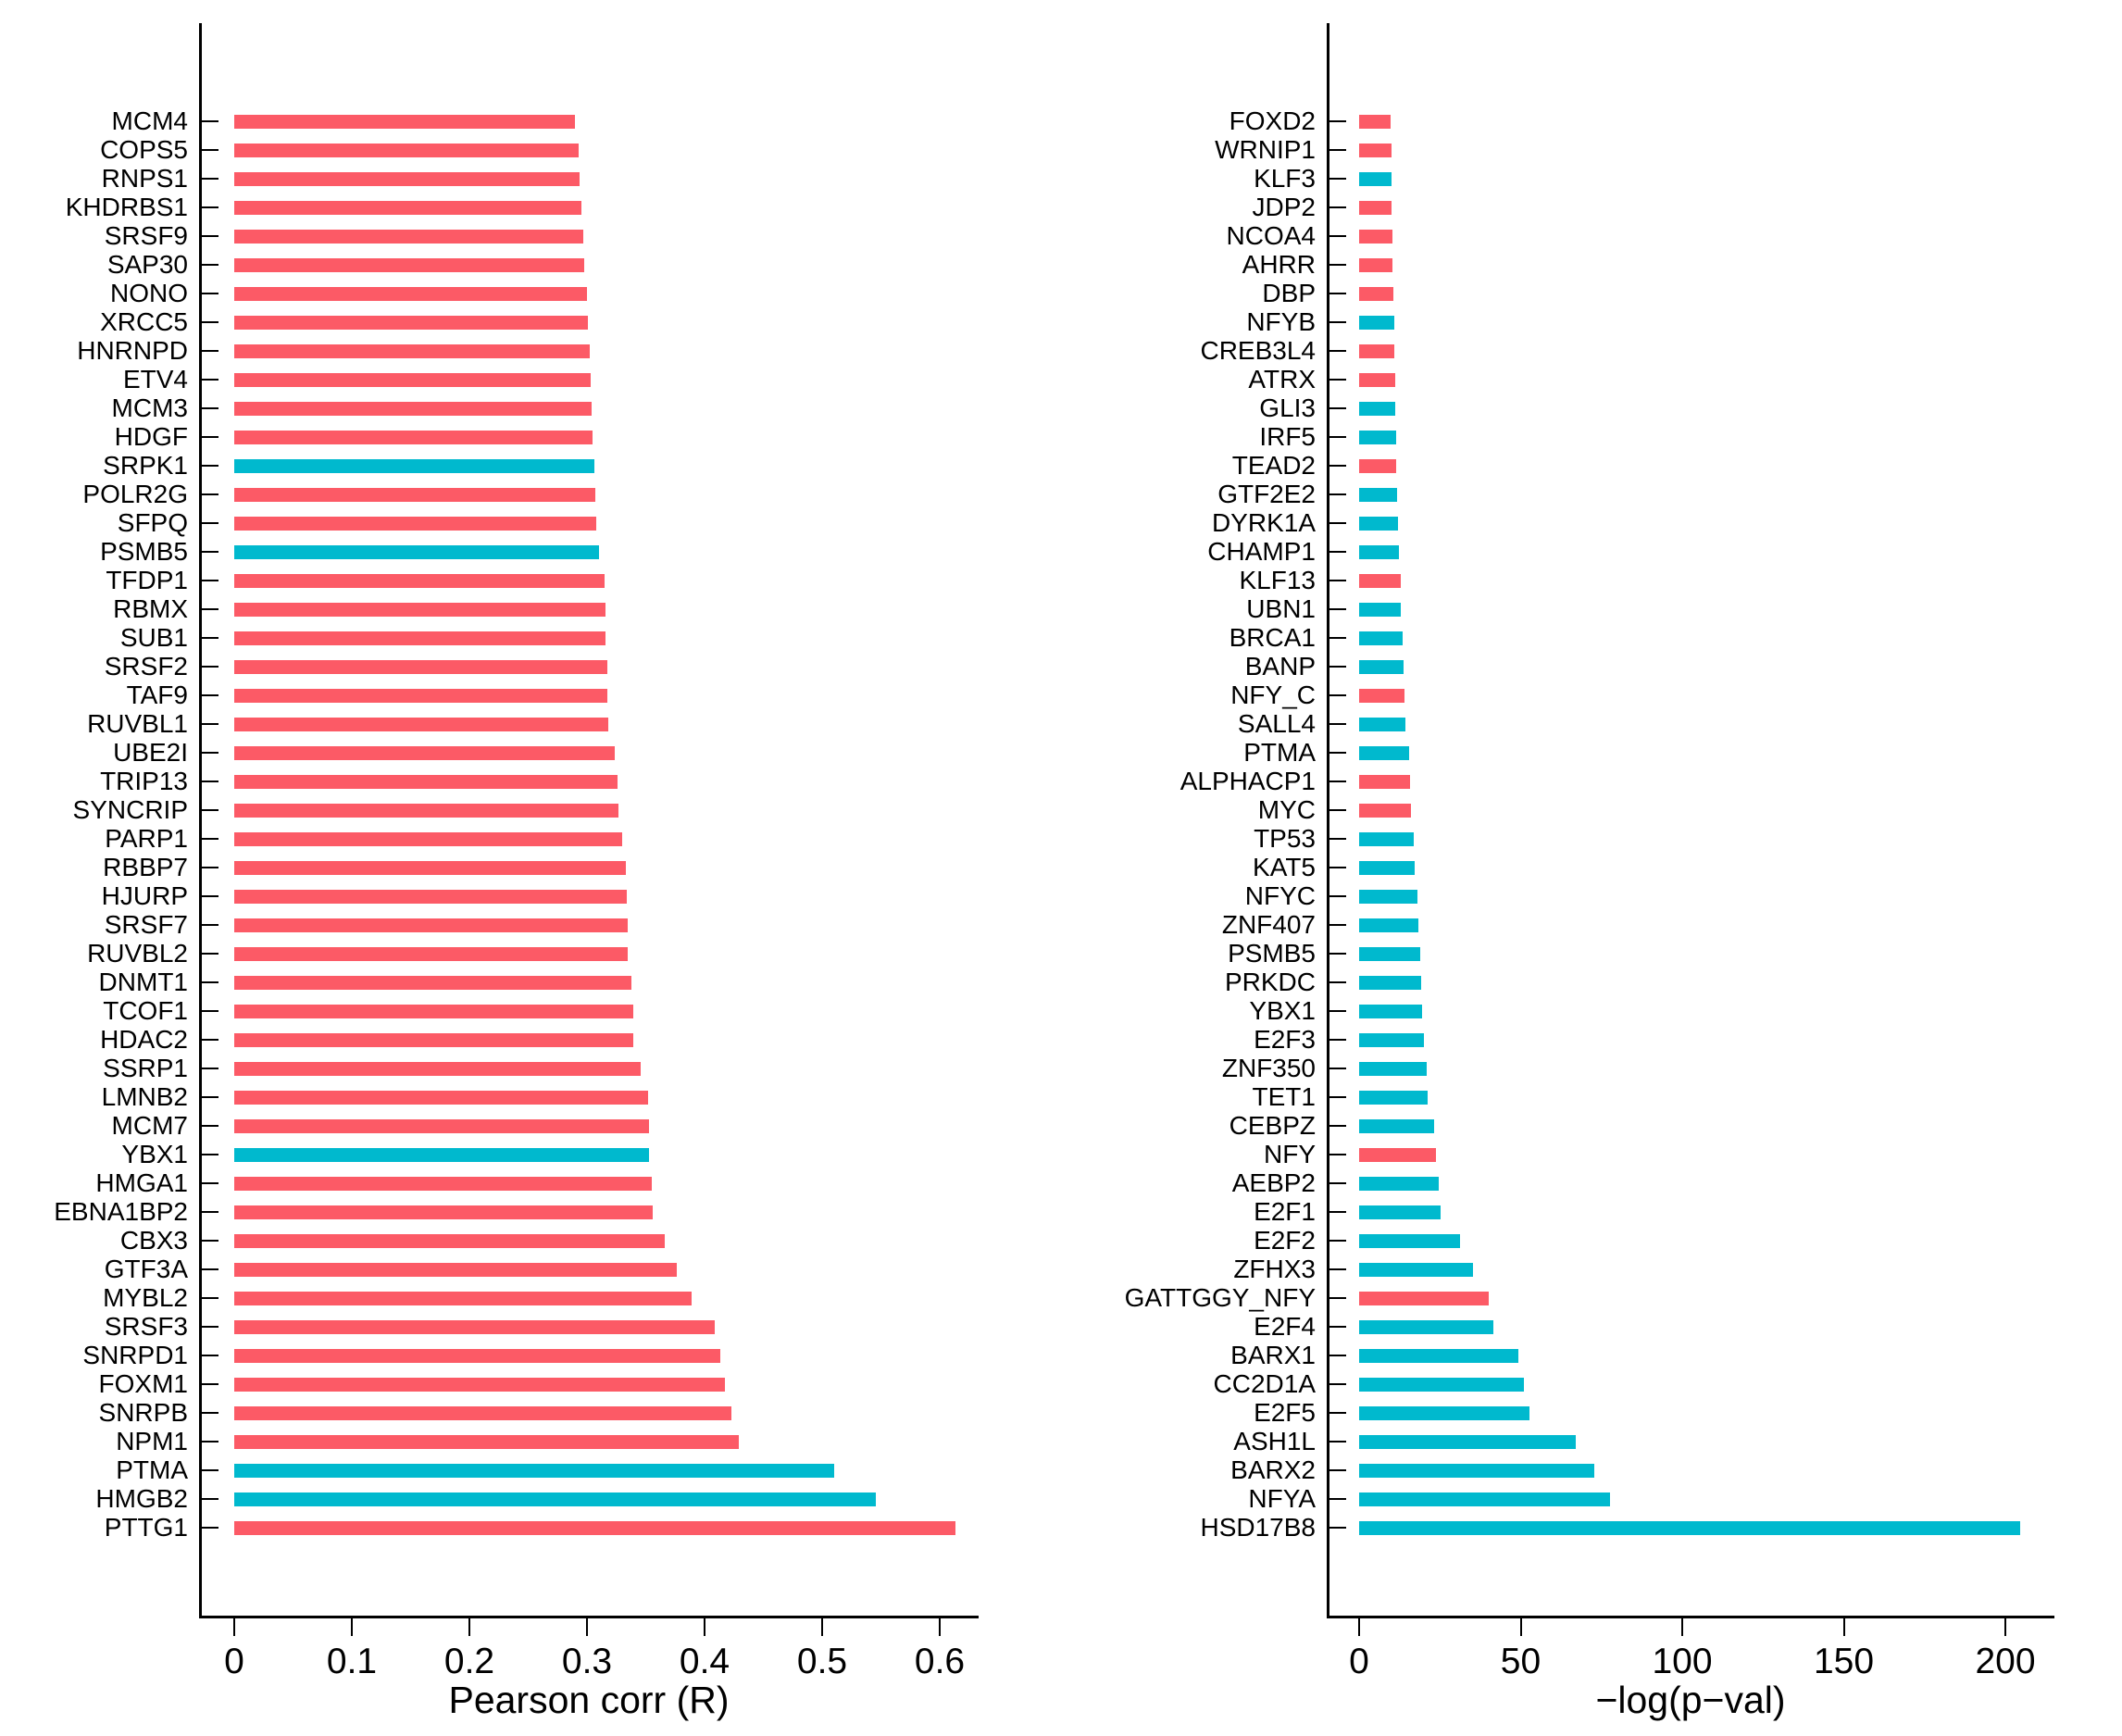  Describe the element at coordinates (157, 695) in the screenshot. I see `y-tick-label: TAF9` at that location.